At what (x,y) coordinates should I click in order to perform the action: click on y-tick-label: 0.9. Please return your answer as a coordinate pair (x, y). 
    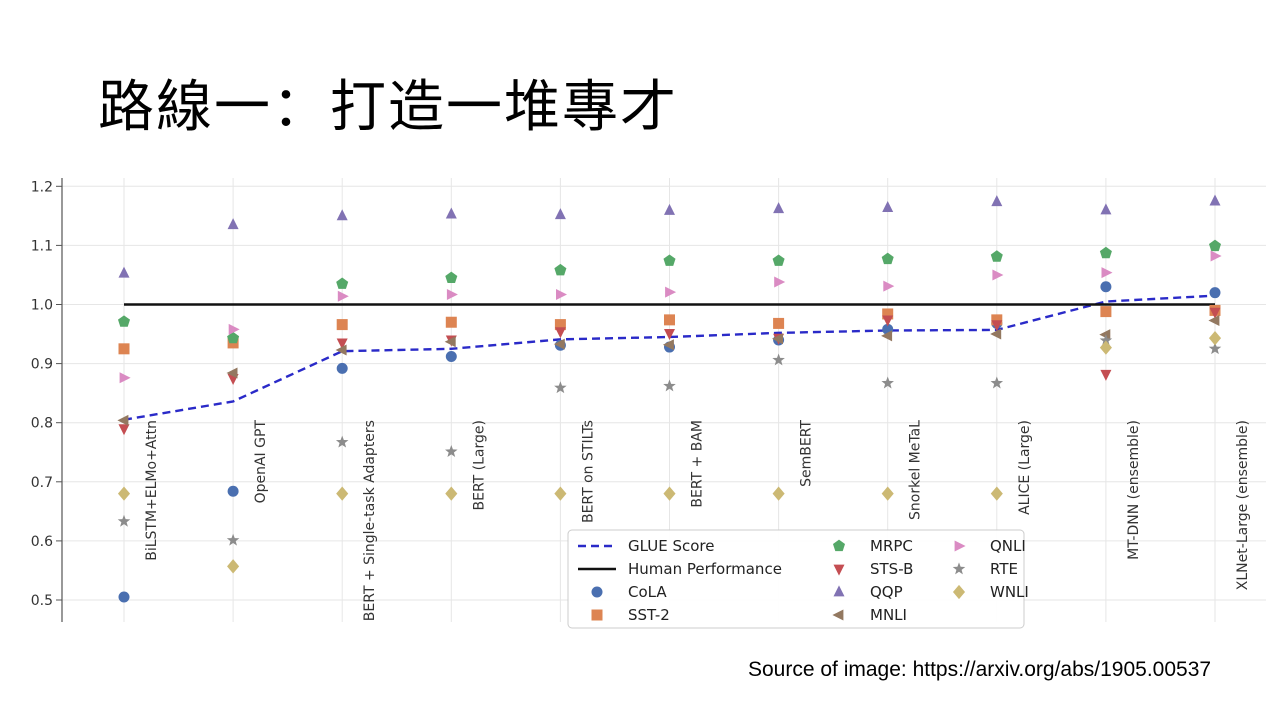
    Looking at the image, I should click on (42, 365).